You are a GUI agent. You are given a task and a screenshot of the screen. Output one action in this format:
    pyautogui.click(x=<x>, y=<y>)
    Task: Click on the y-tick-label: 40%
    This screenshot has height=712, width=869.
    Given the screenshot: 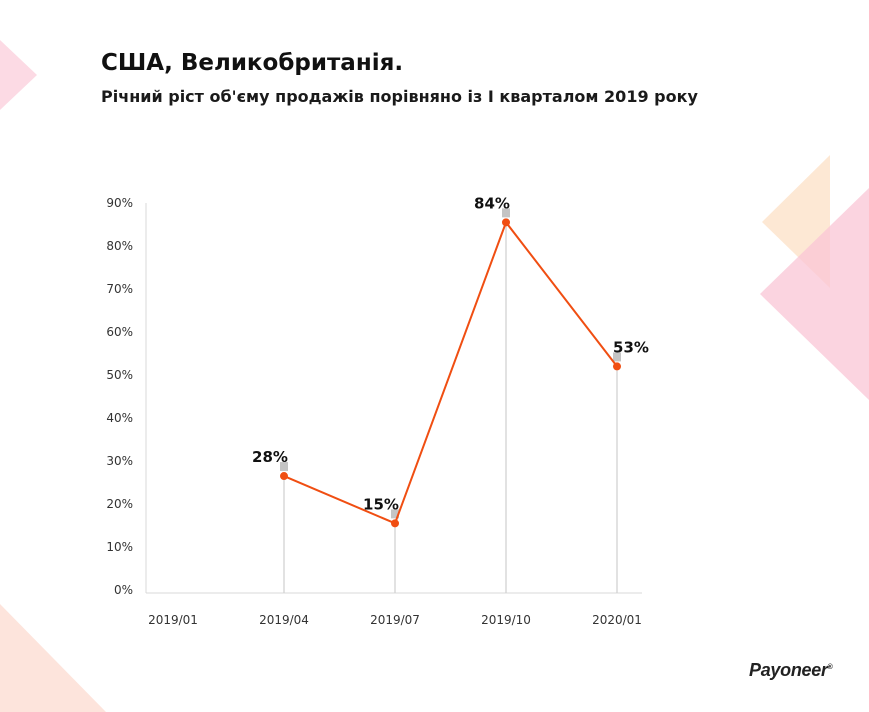 What is the action you would take?
    pyautogui.click(x=119, y=418)
    